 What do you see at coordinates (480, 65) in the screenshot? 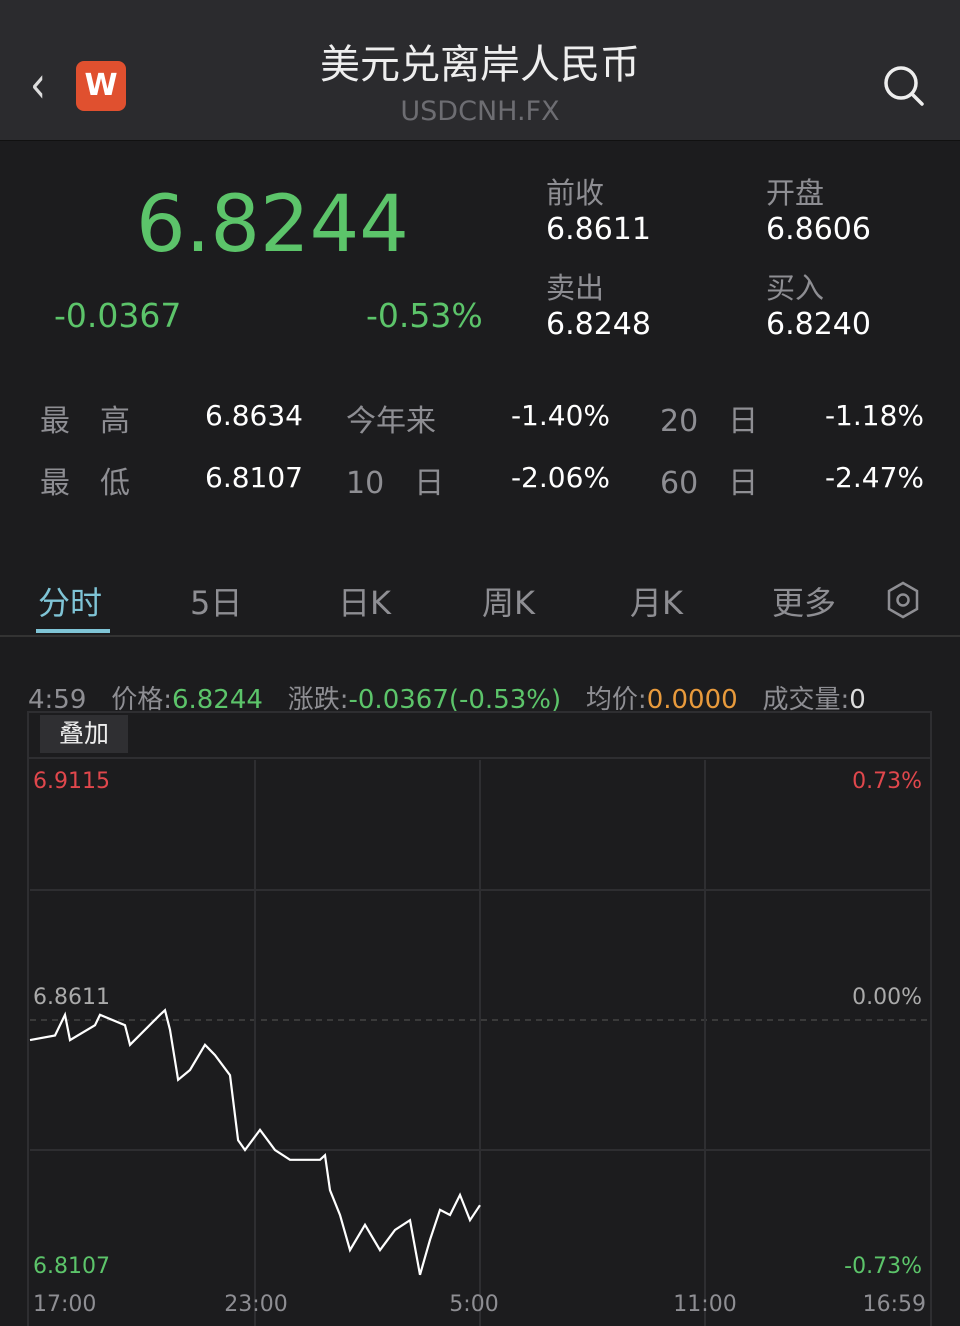
I see `page-title: 美元兑离岸人民币` at bounding box center [480, 65].